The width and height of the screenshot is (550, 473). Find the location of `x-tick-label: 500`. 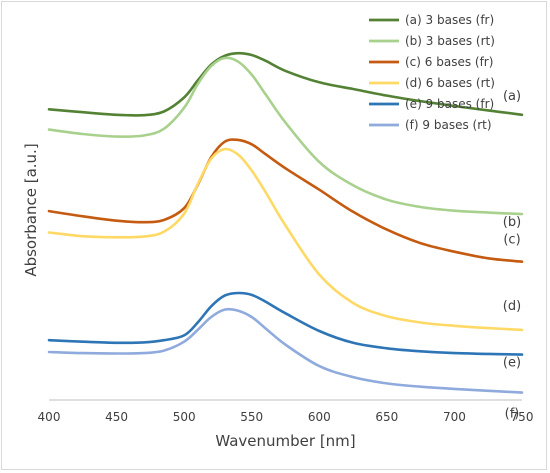

x-tick-label: 500 is located at coordinates (184, 417).